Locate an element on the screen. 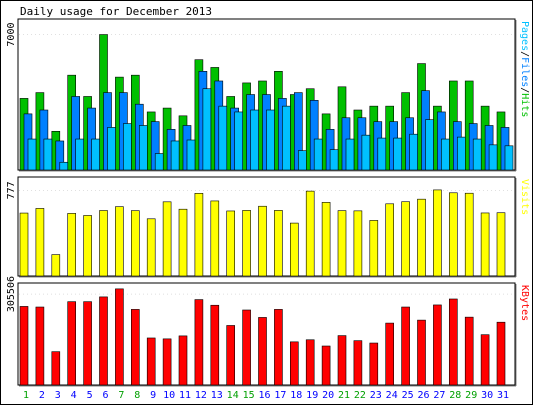 The image size is (533, 409). legend-entry-hits-files-pages-0: Pages is located at coordinates (524, 36).